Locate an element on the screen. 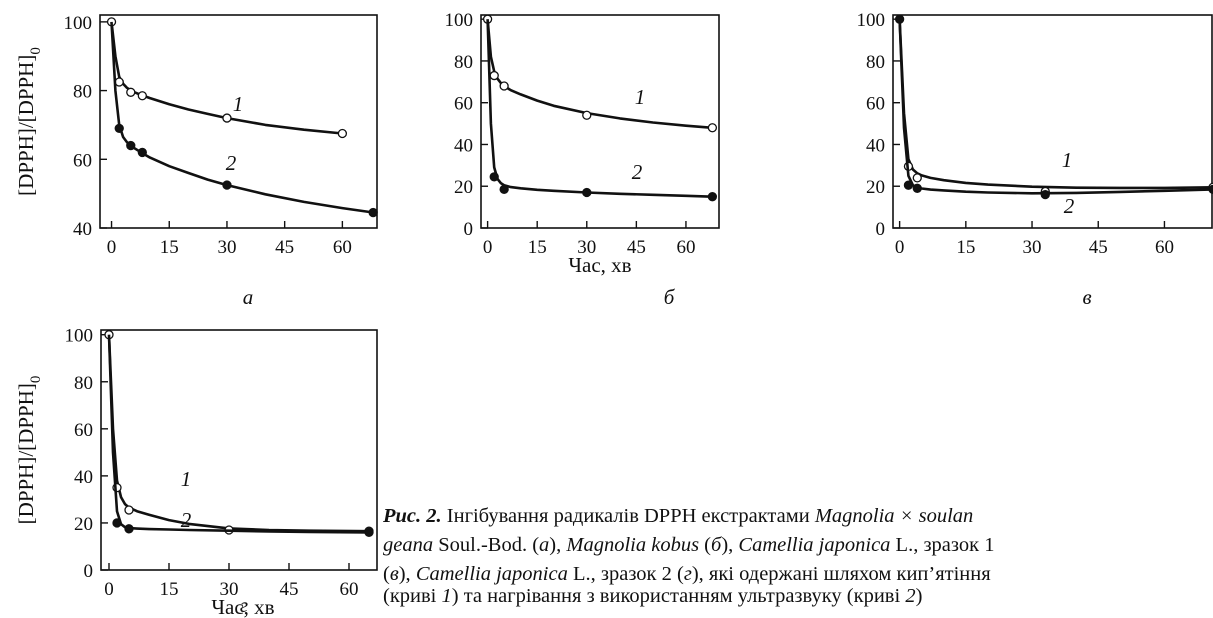 The image size is (1213, 618). panel-letter: в is located at coordinates (1086, 297).